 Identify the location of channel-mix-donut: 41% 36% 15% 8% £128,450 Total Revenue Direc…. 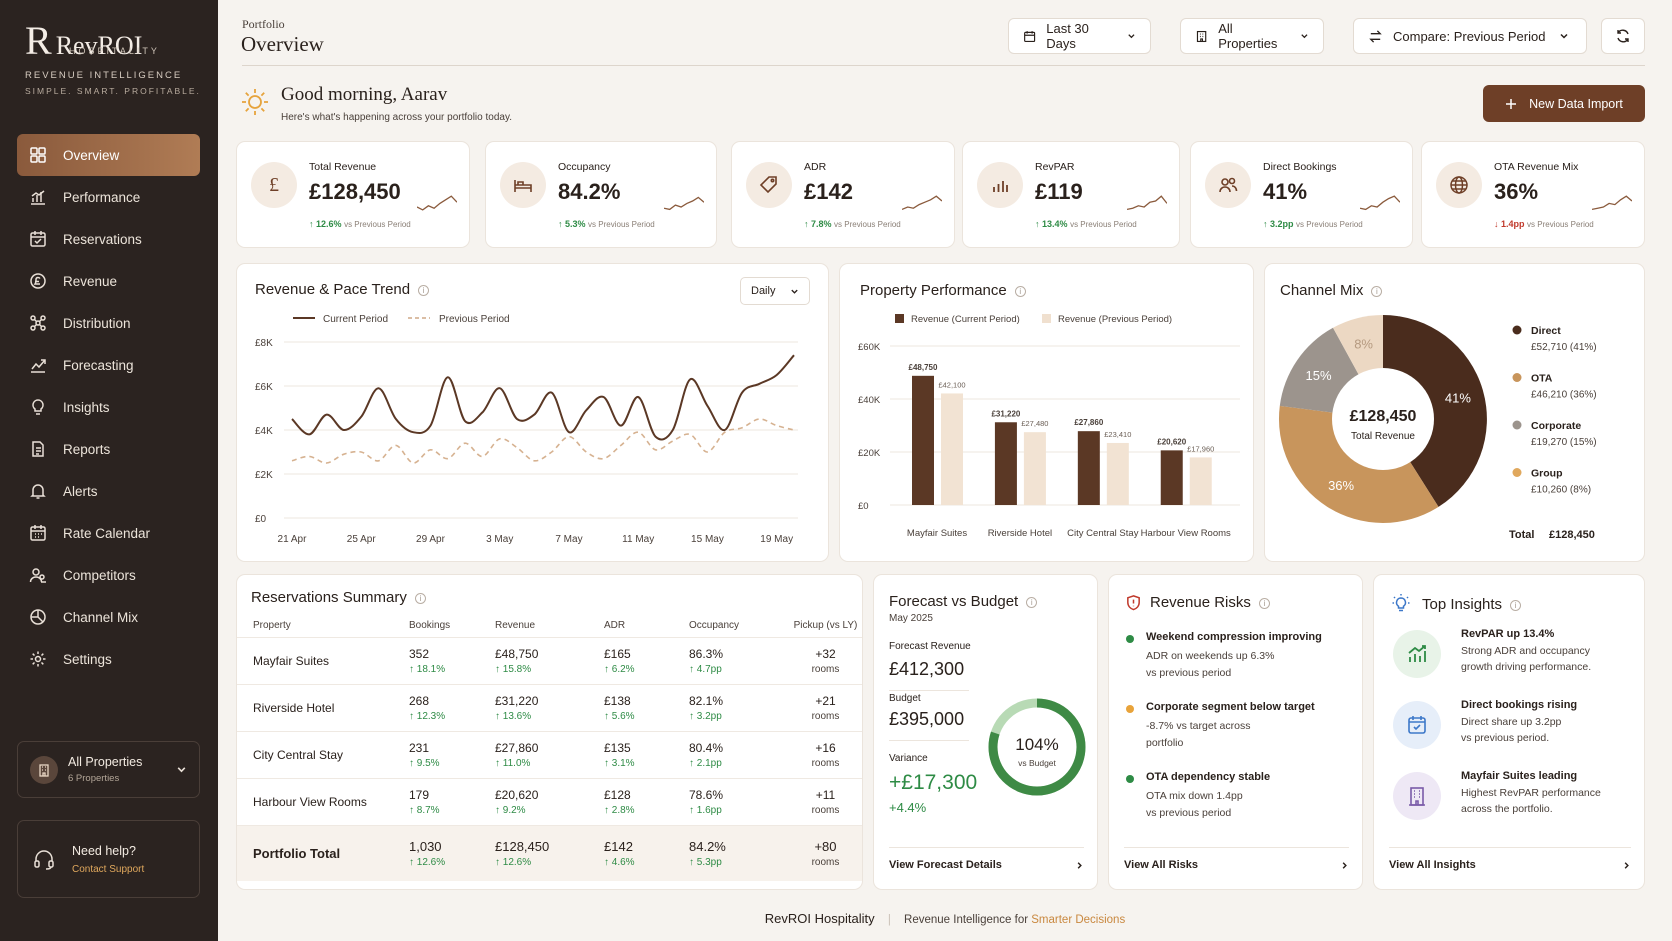
(1437, 428).